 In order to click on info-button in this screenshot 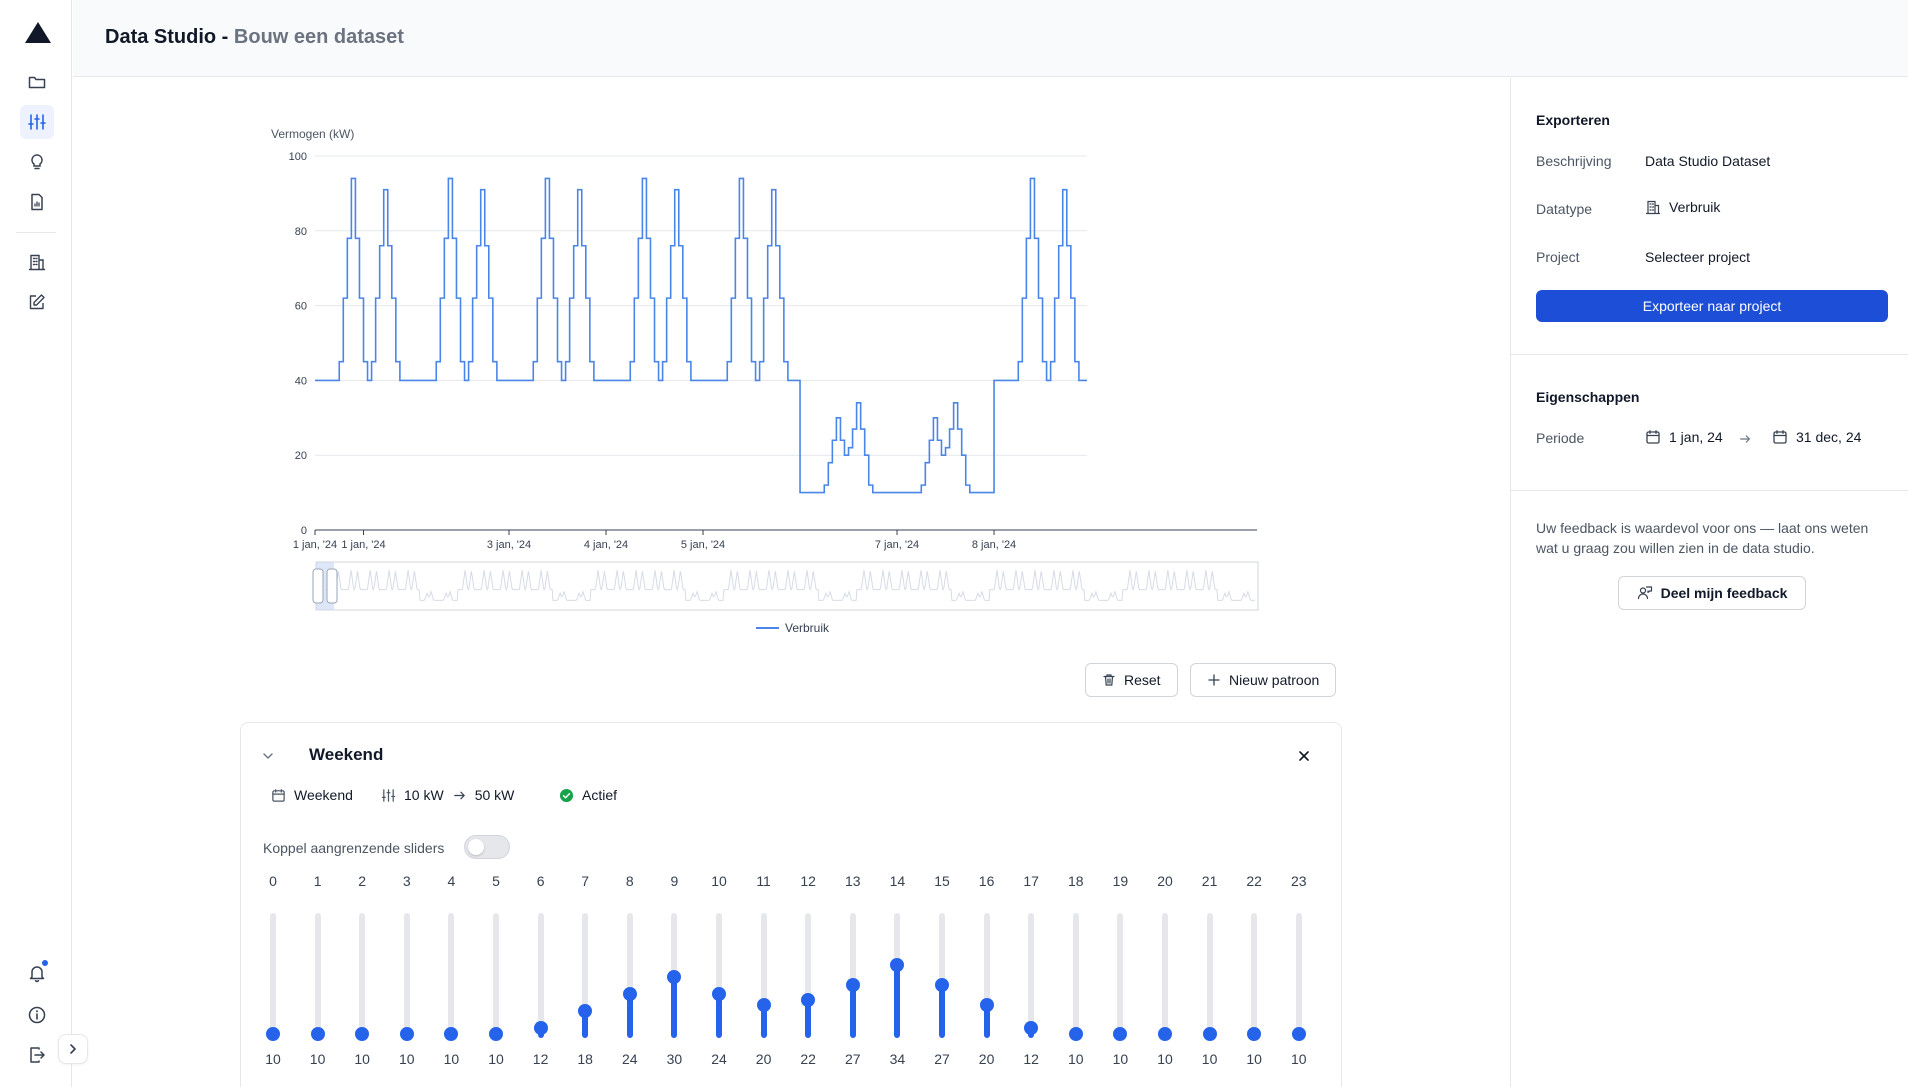, I will do `click(37, 1015)`.